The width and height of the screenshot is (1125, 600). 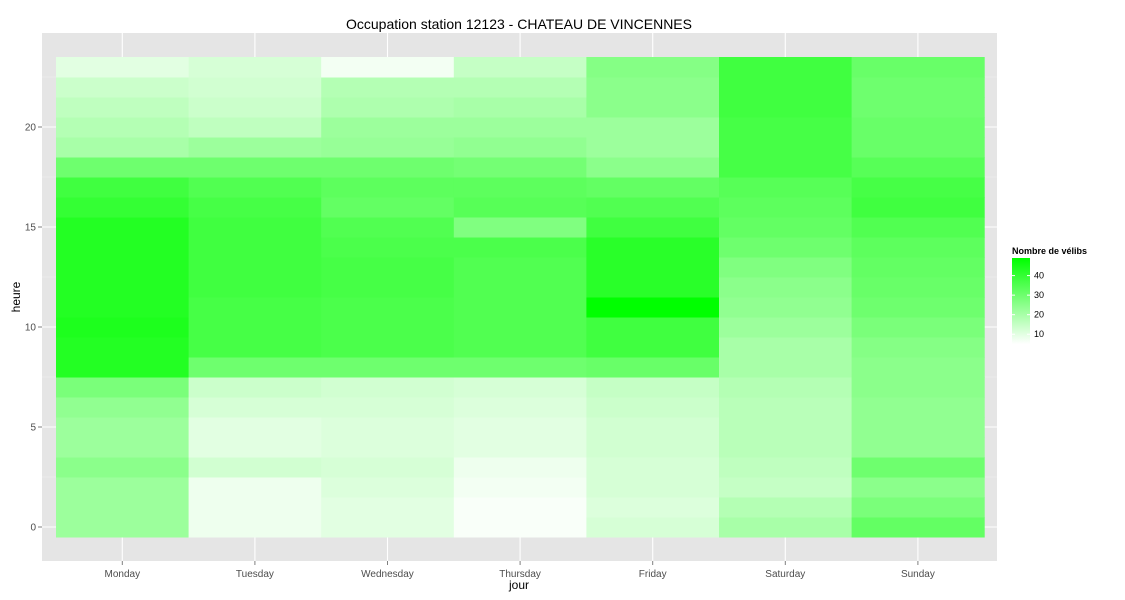 What do you see at coordinates (31, 328) in the screenshot?
I see `y-tick-label: 10` at bounding box center [31, 328].